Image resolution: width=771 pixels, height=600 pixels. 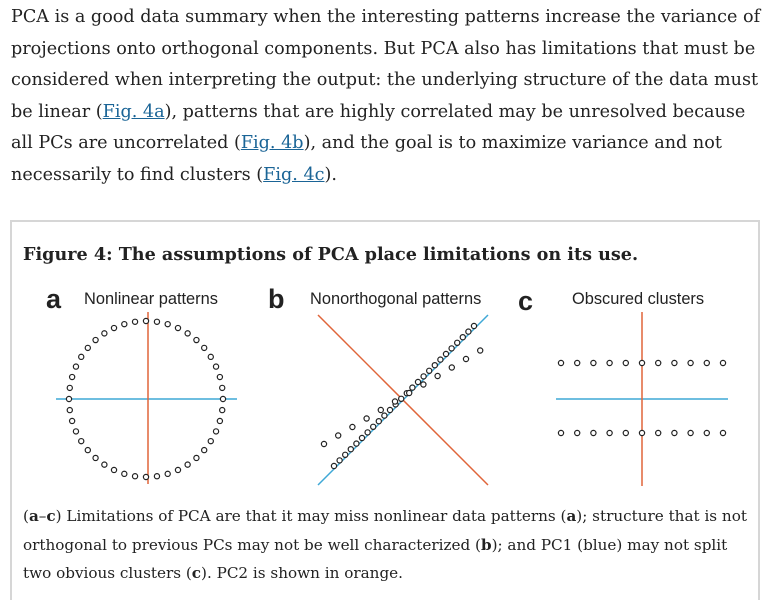 What do you see at coordinates (486, 544) in the screenshot?
I see `caption-bold: b` at bounding box center [486, 544].